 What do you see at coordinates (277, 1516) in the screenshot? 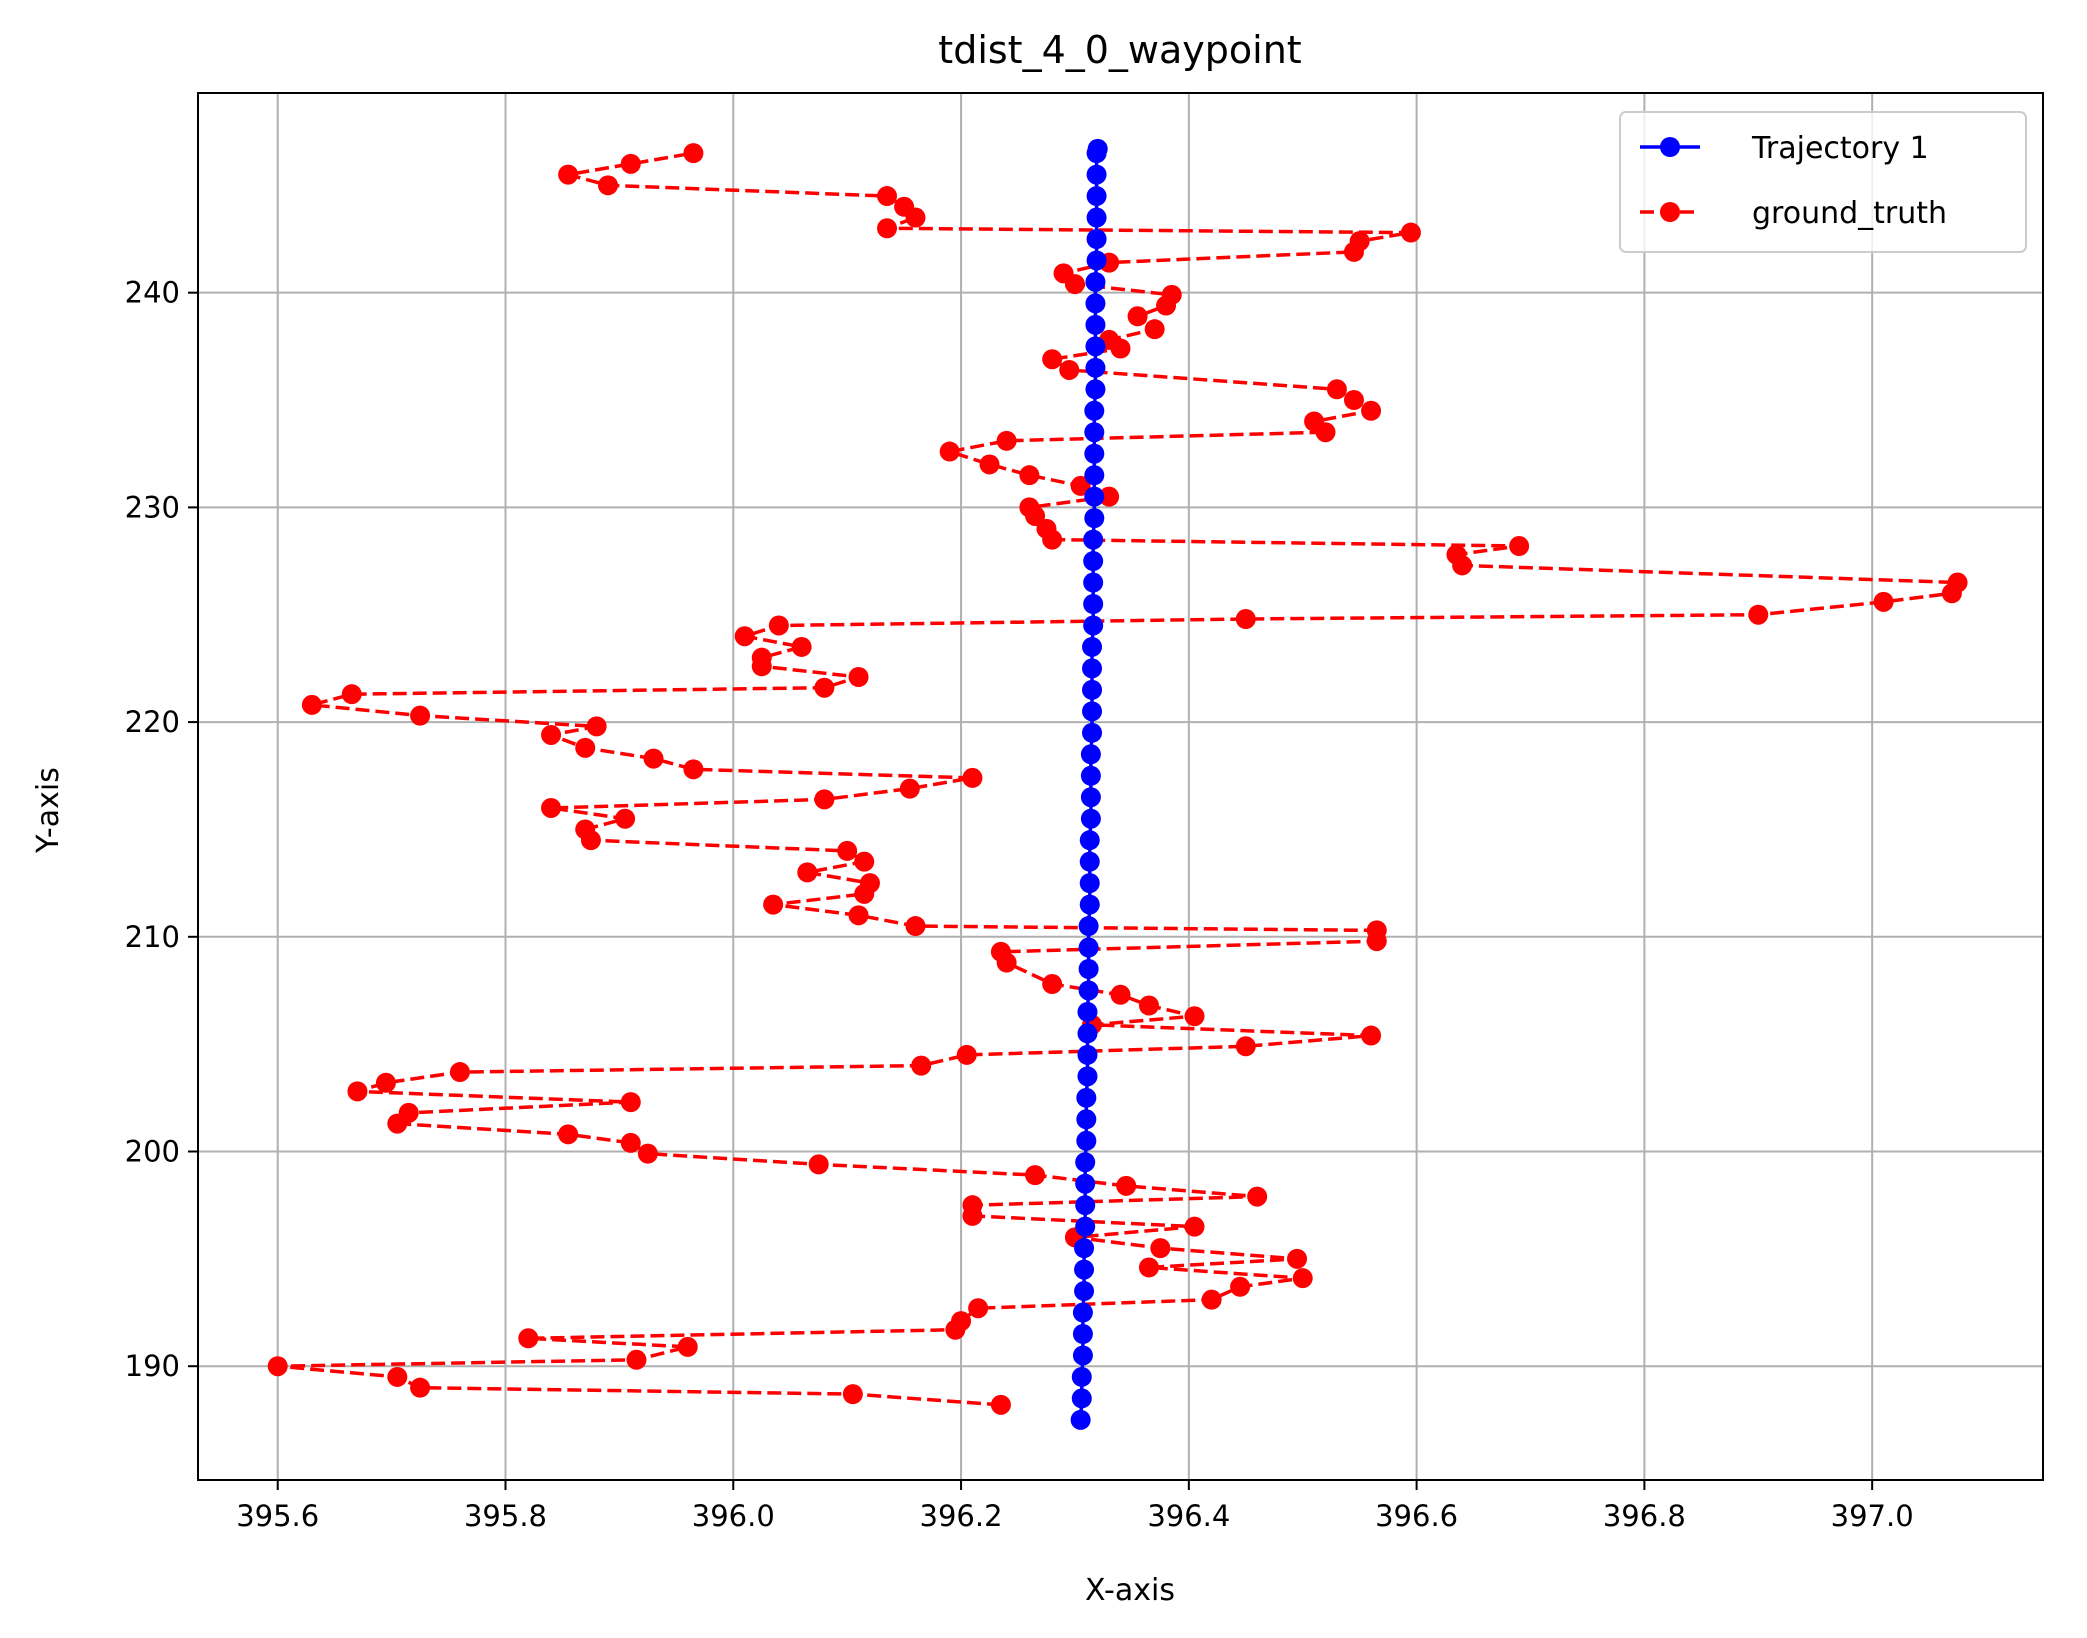
I see `x-tick-label: 395.6` at bounding box center [277, 1516].